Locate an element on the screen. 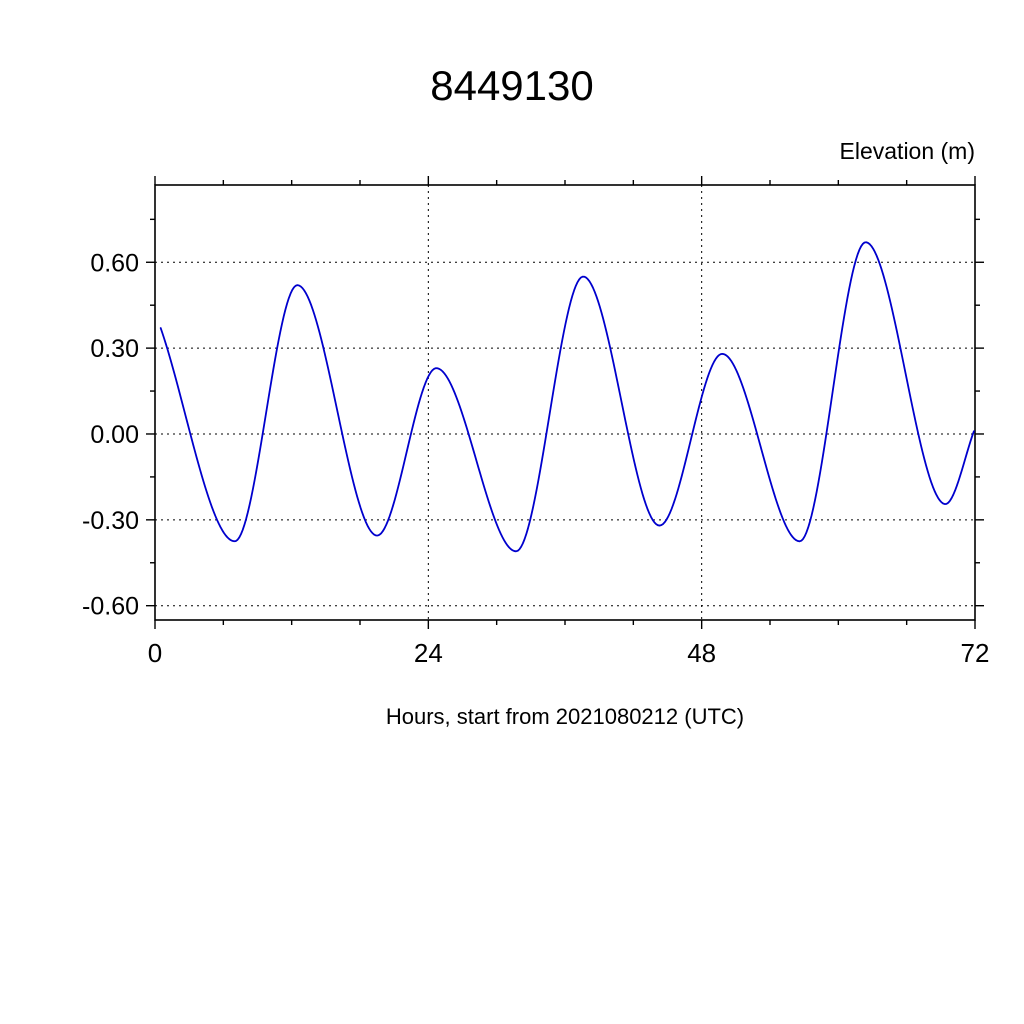 The height and width of the screenshot is (1024, 1024). x-tick-label: 0 is located at coordinates (155, 653).